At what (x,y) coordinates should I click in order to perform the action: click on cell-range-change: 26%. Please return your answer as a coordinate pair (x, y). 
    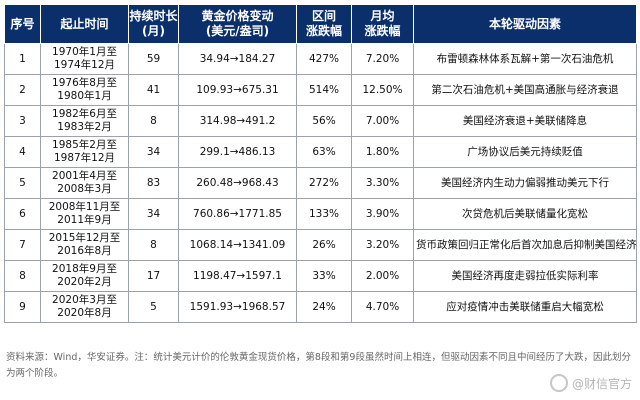
    Looking at the image, I should click on (324, 245).